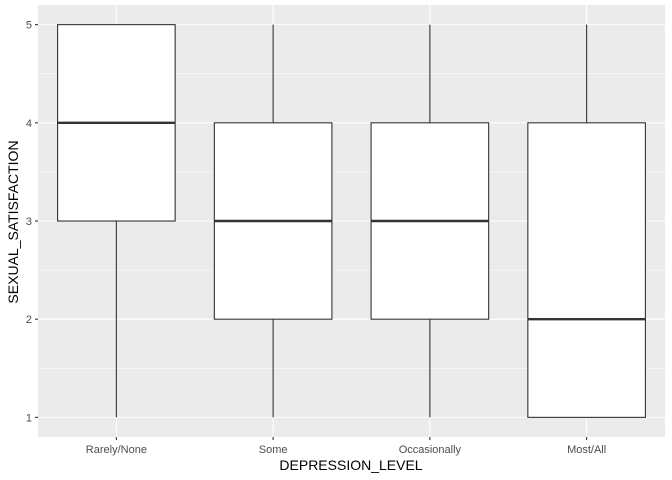 The height and width of the screenshot is (480, 672). I want to click on box-rect, so click(586, 270).